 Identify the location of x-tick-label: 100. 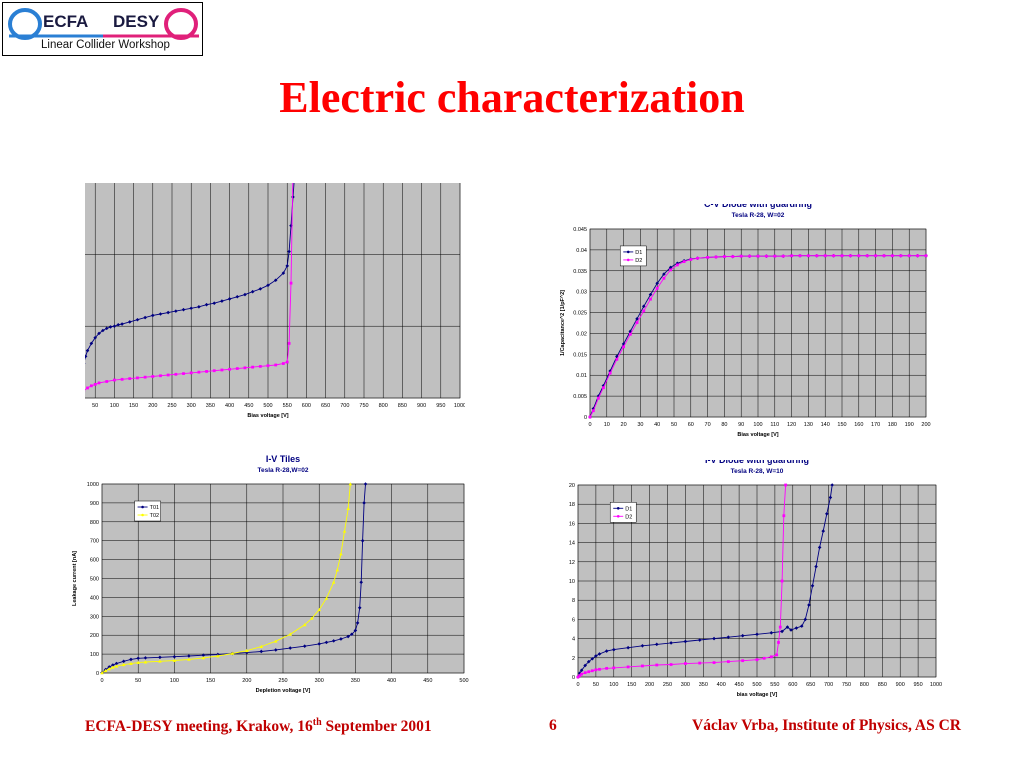
(114, 406).